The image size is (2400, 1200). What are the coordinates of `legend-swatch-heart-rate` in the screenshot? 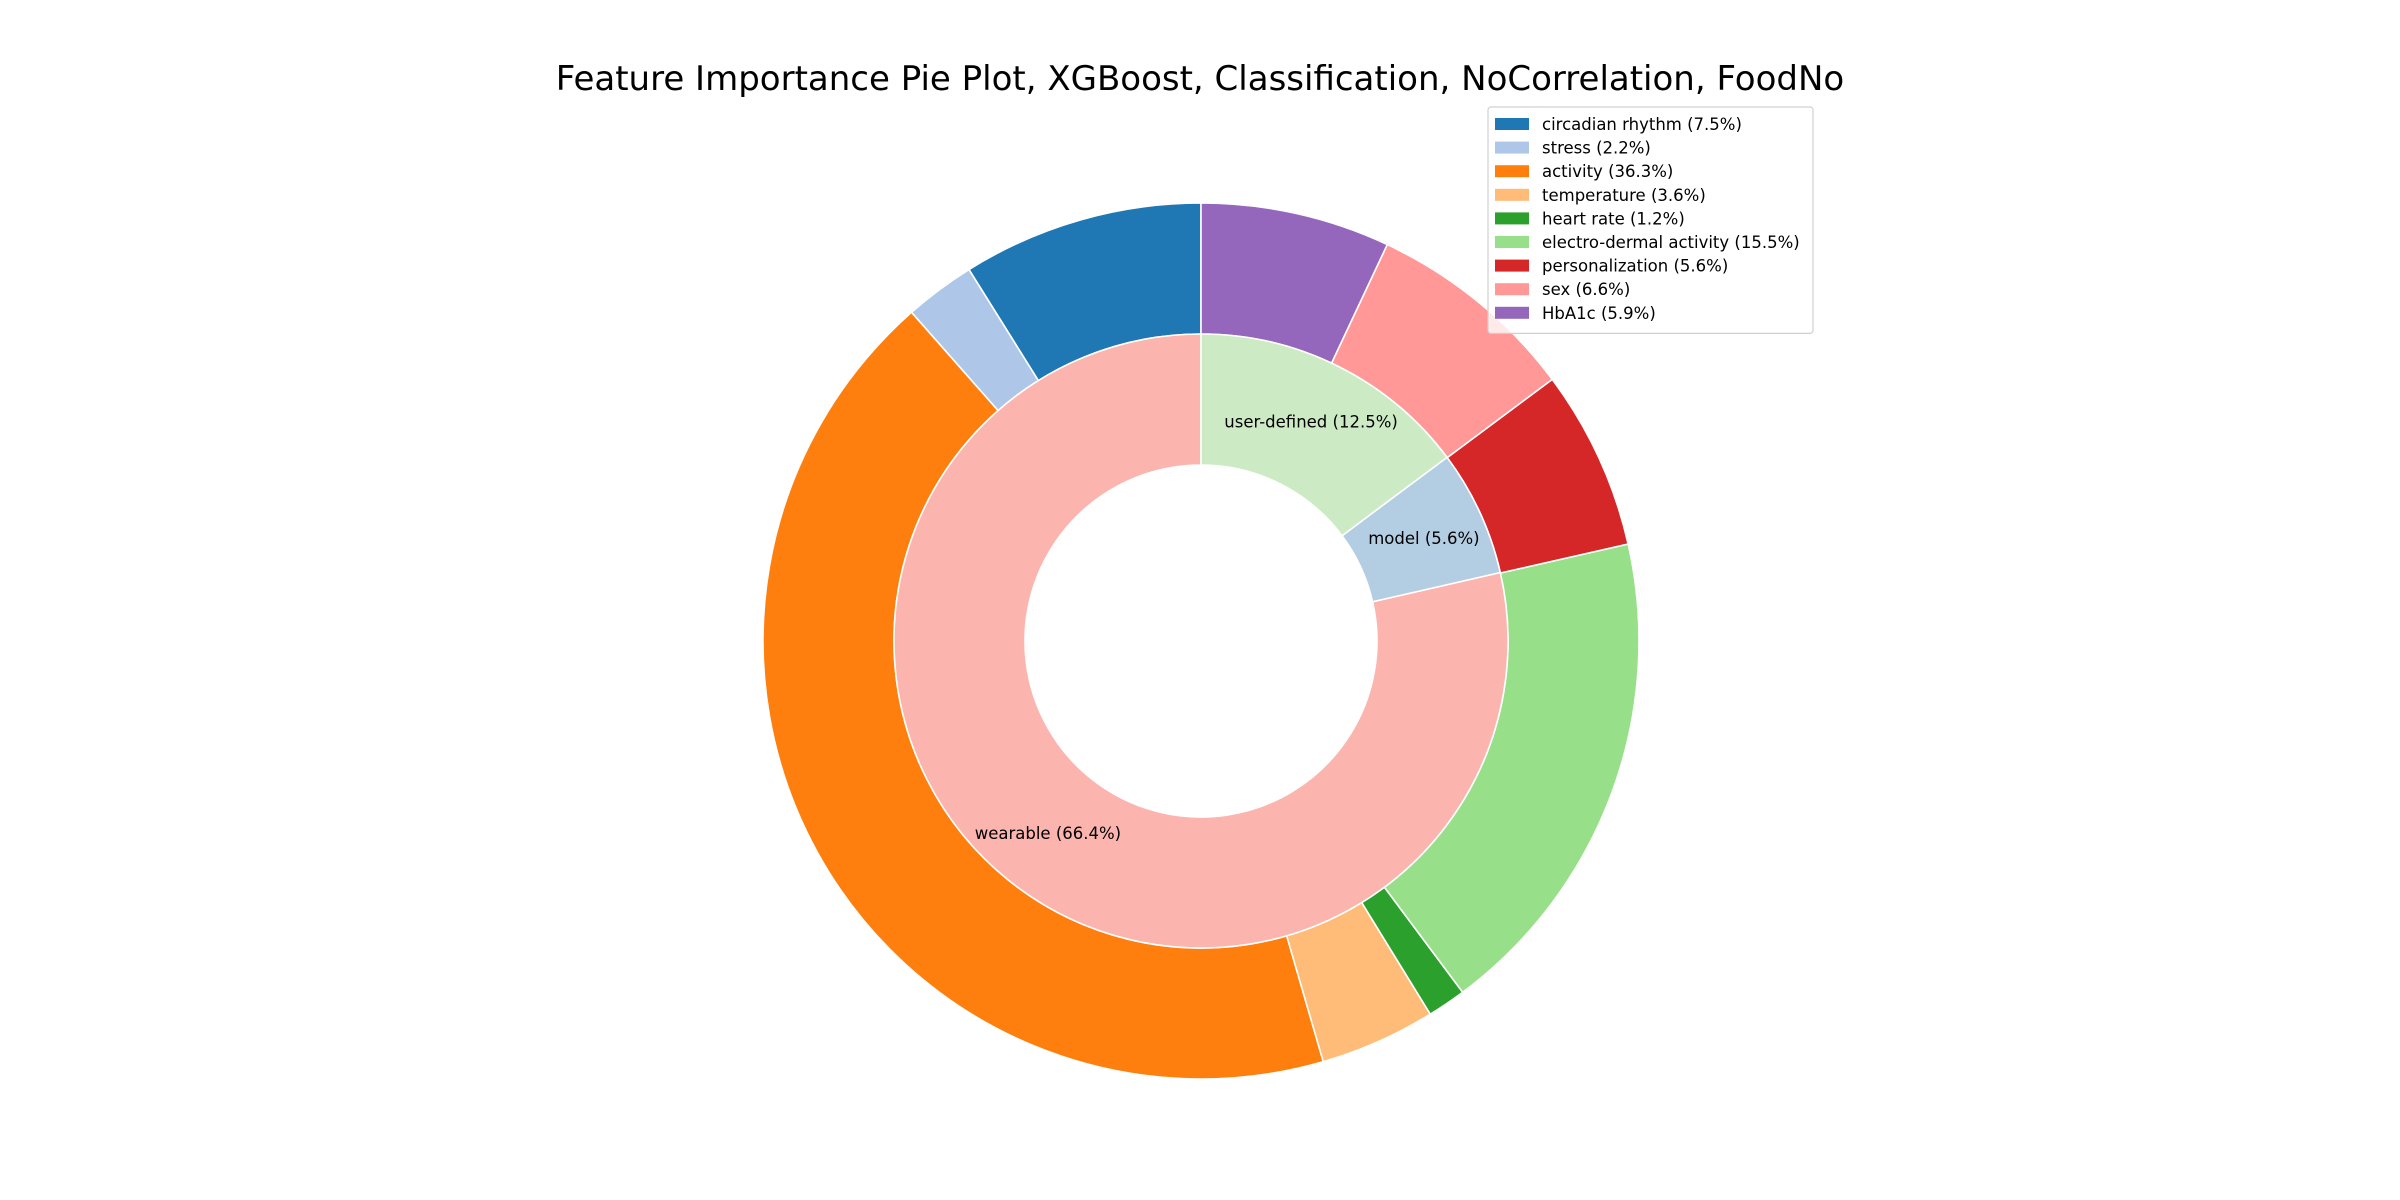 It's located at (1512, 218).